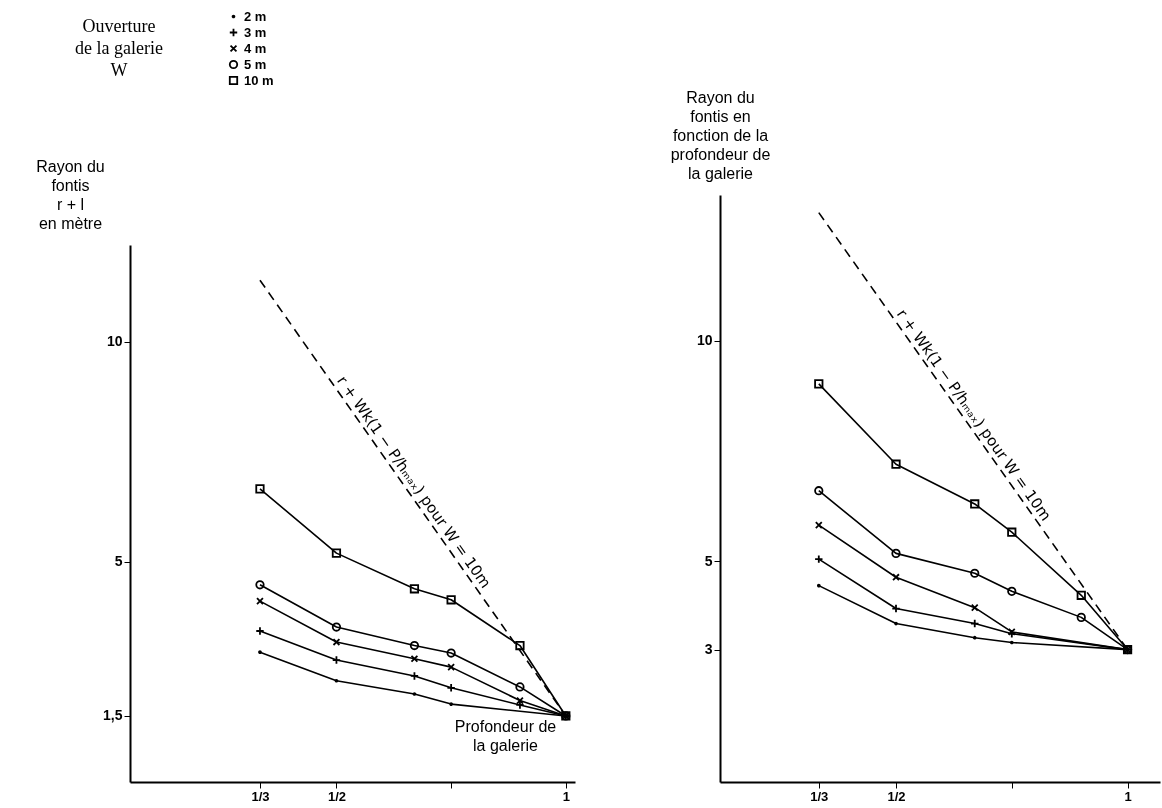 The height and width of the screenshot is (808, 1162). Describe the element at coordinates (255, 64) in the screenshot. I see `legend-label: 5 m` at that location.